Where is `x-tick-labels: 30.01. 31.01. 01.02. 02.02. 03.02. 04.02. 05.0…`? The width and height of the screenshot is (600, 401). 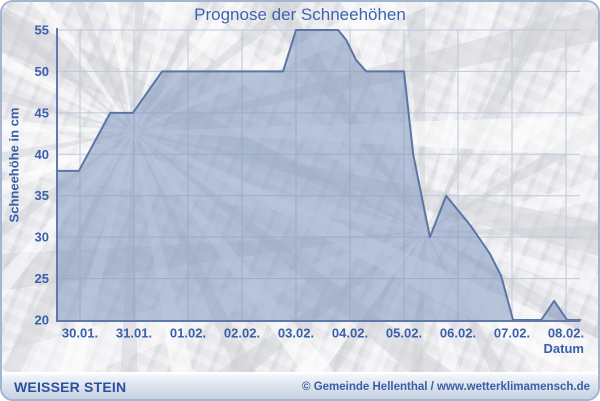 x-tick-labels: 30.01. 31.01. 01.02. 02.02. 03.02. 04.02. 05.0… is located at coordinates (323, 333).